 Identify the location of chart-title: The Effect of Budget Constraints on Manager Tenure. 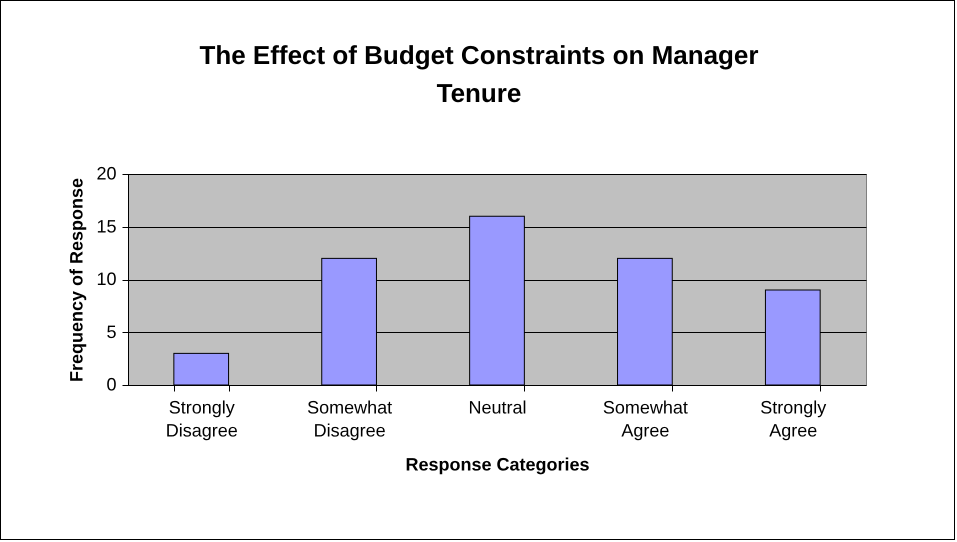
(479, 74).